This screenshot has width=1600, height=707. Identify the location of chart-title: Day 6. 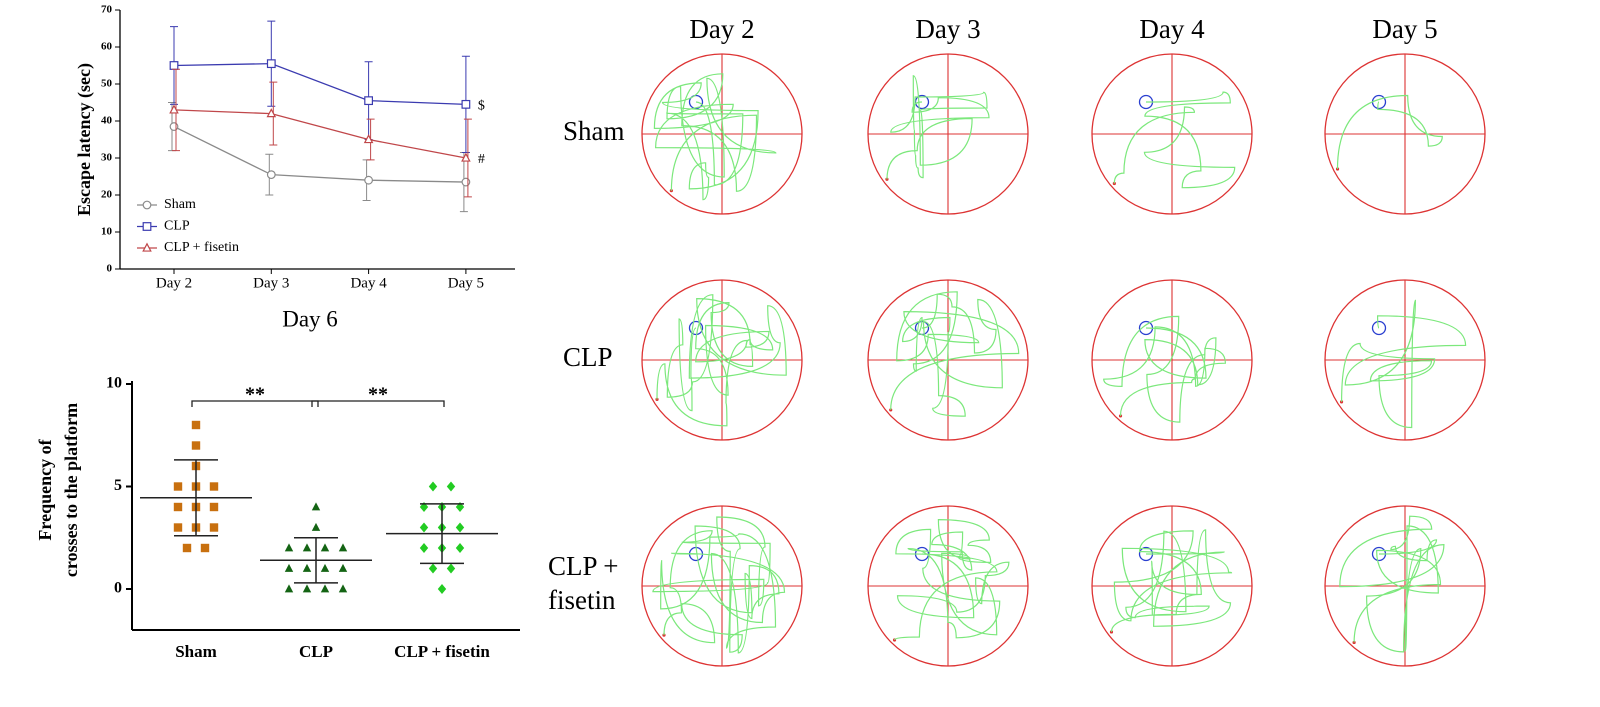
(310, 318).